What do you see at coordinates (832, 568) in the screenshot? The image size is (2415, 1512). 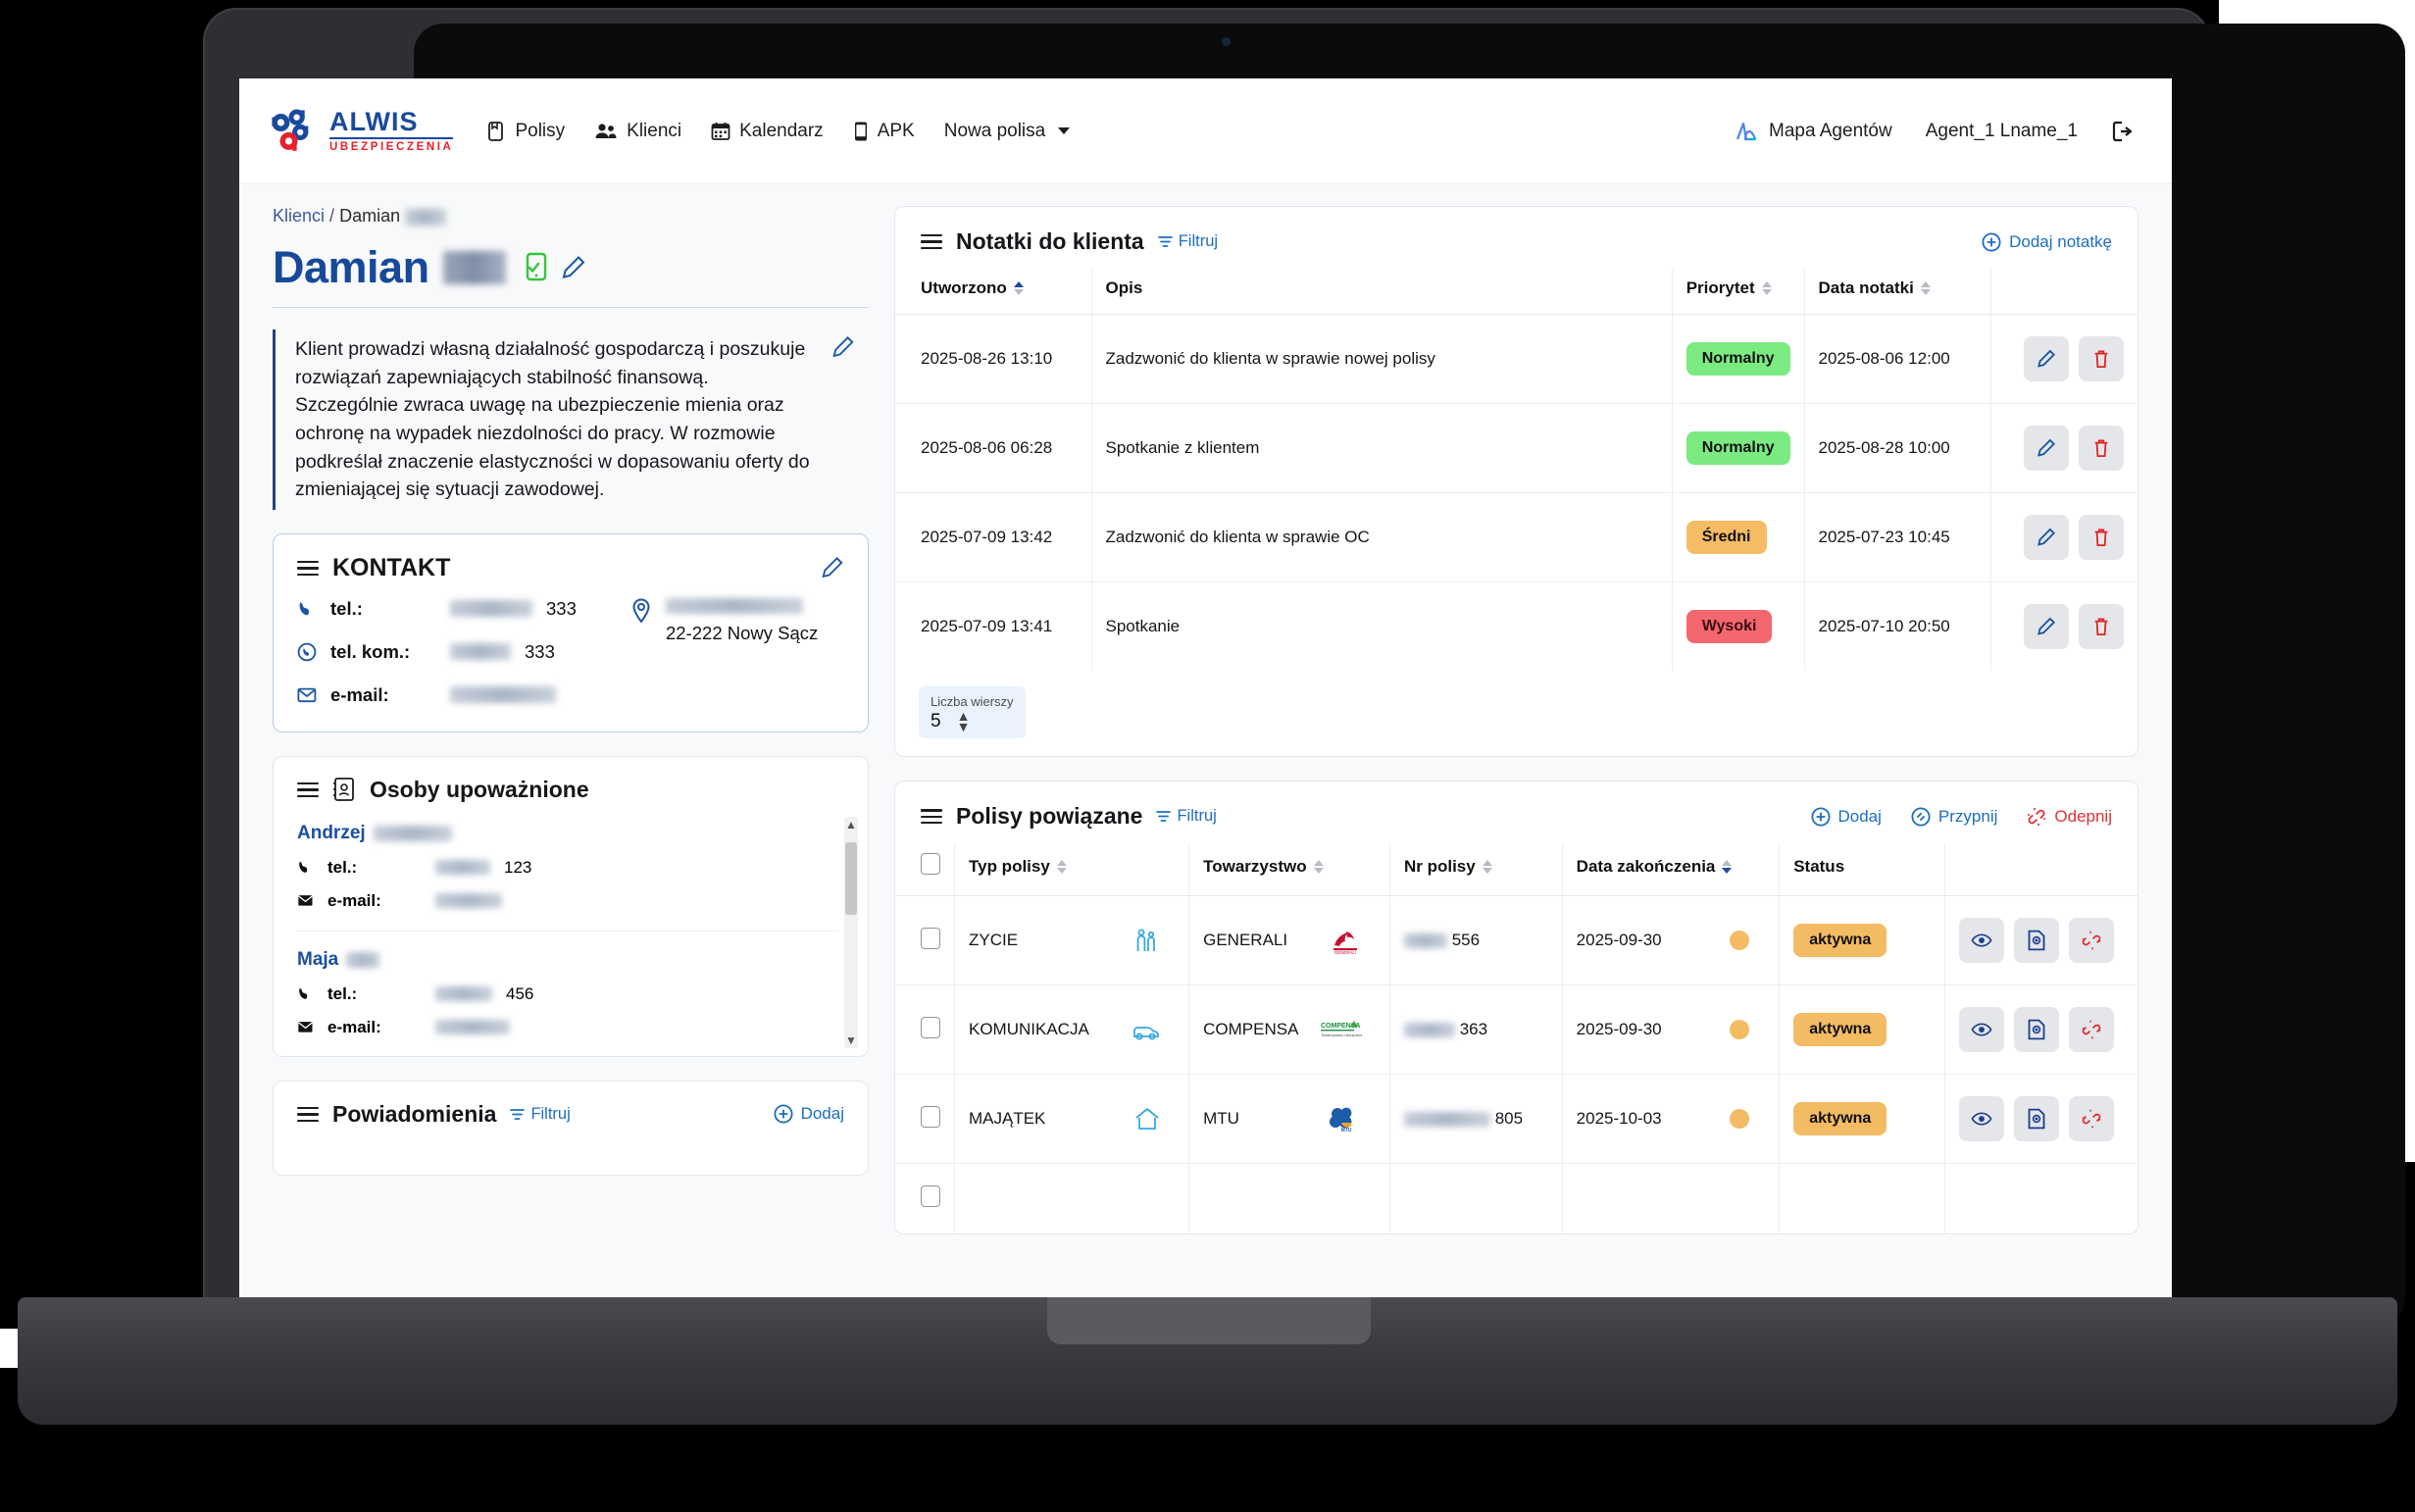 I see `edit-kontakt-pencil-icon` at bounding box center [832, 568].